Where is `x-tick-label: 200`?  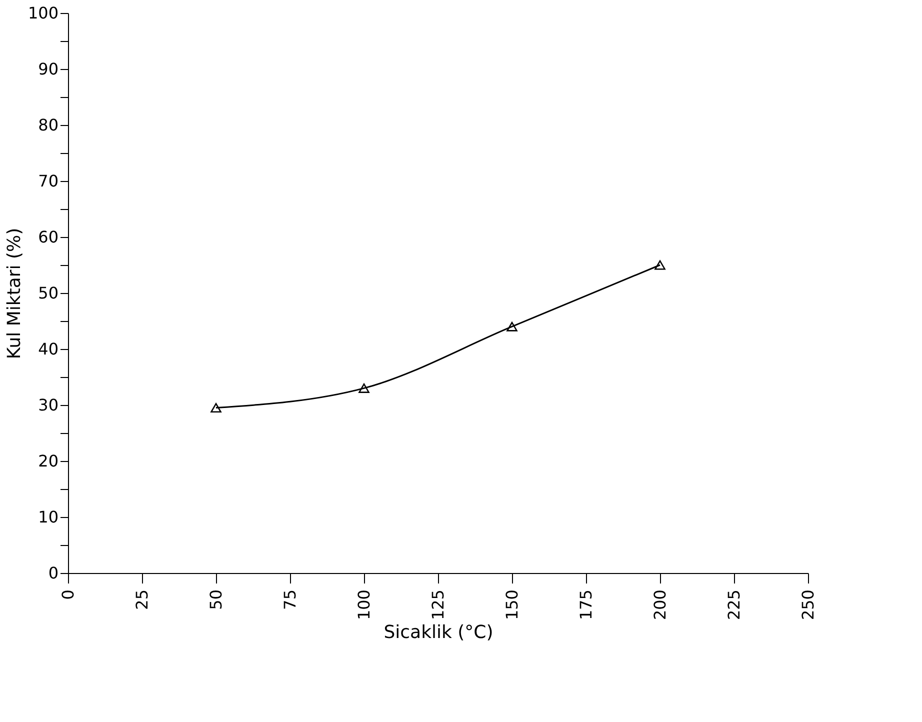 x-tick-label: 200 is located at coordinates (660, 605).